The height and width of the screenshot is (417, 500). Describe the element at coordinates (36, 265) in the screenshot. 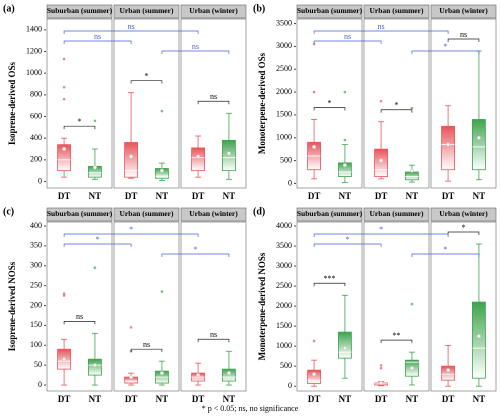

I see `y-tick-label: 300` at that location.